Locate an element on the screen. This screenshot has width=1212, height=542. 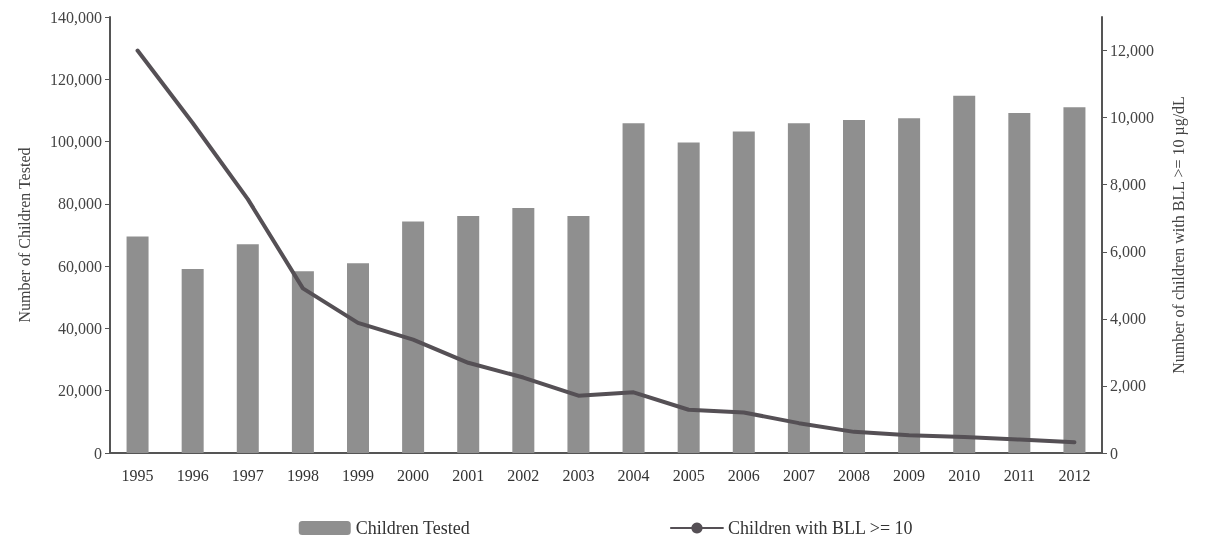
y2-tick-label: 2,000 is located at coordinates (1128, 386).